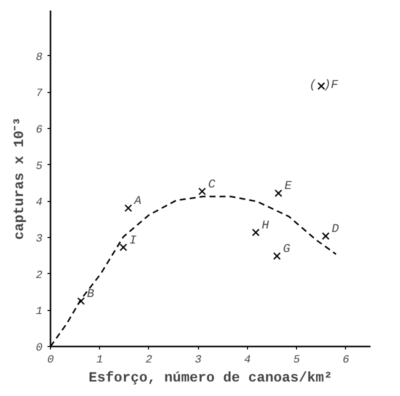 Image resolution: width=400 pixels, height=396 pixels. Describe the element at coordinates (247, 360) in the screenshot. I see `x-tick-label: 4` at that location.